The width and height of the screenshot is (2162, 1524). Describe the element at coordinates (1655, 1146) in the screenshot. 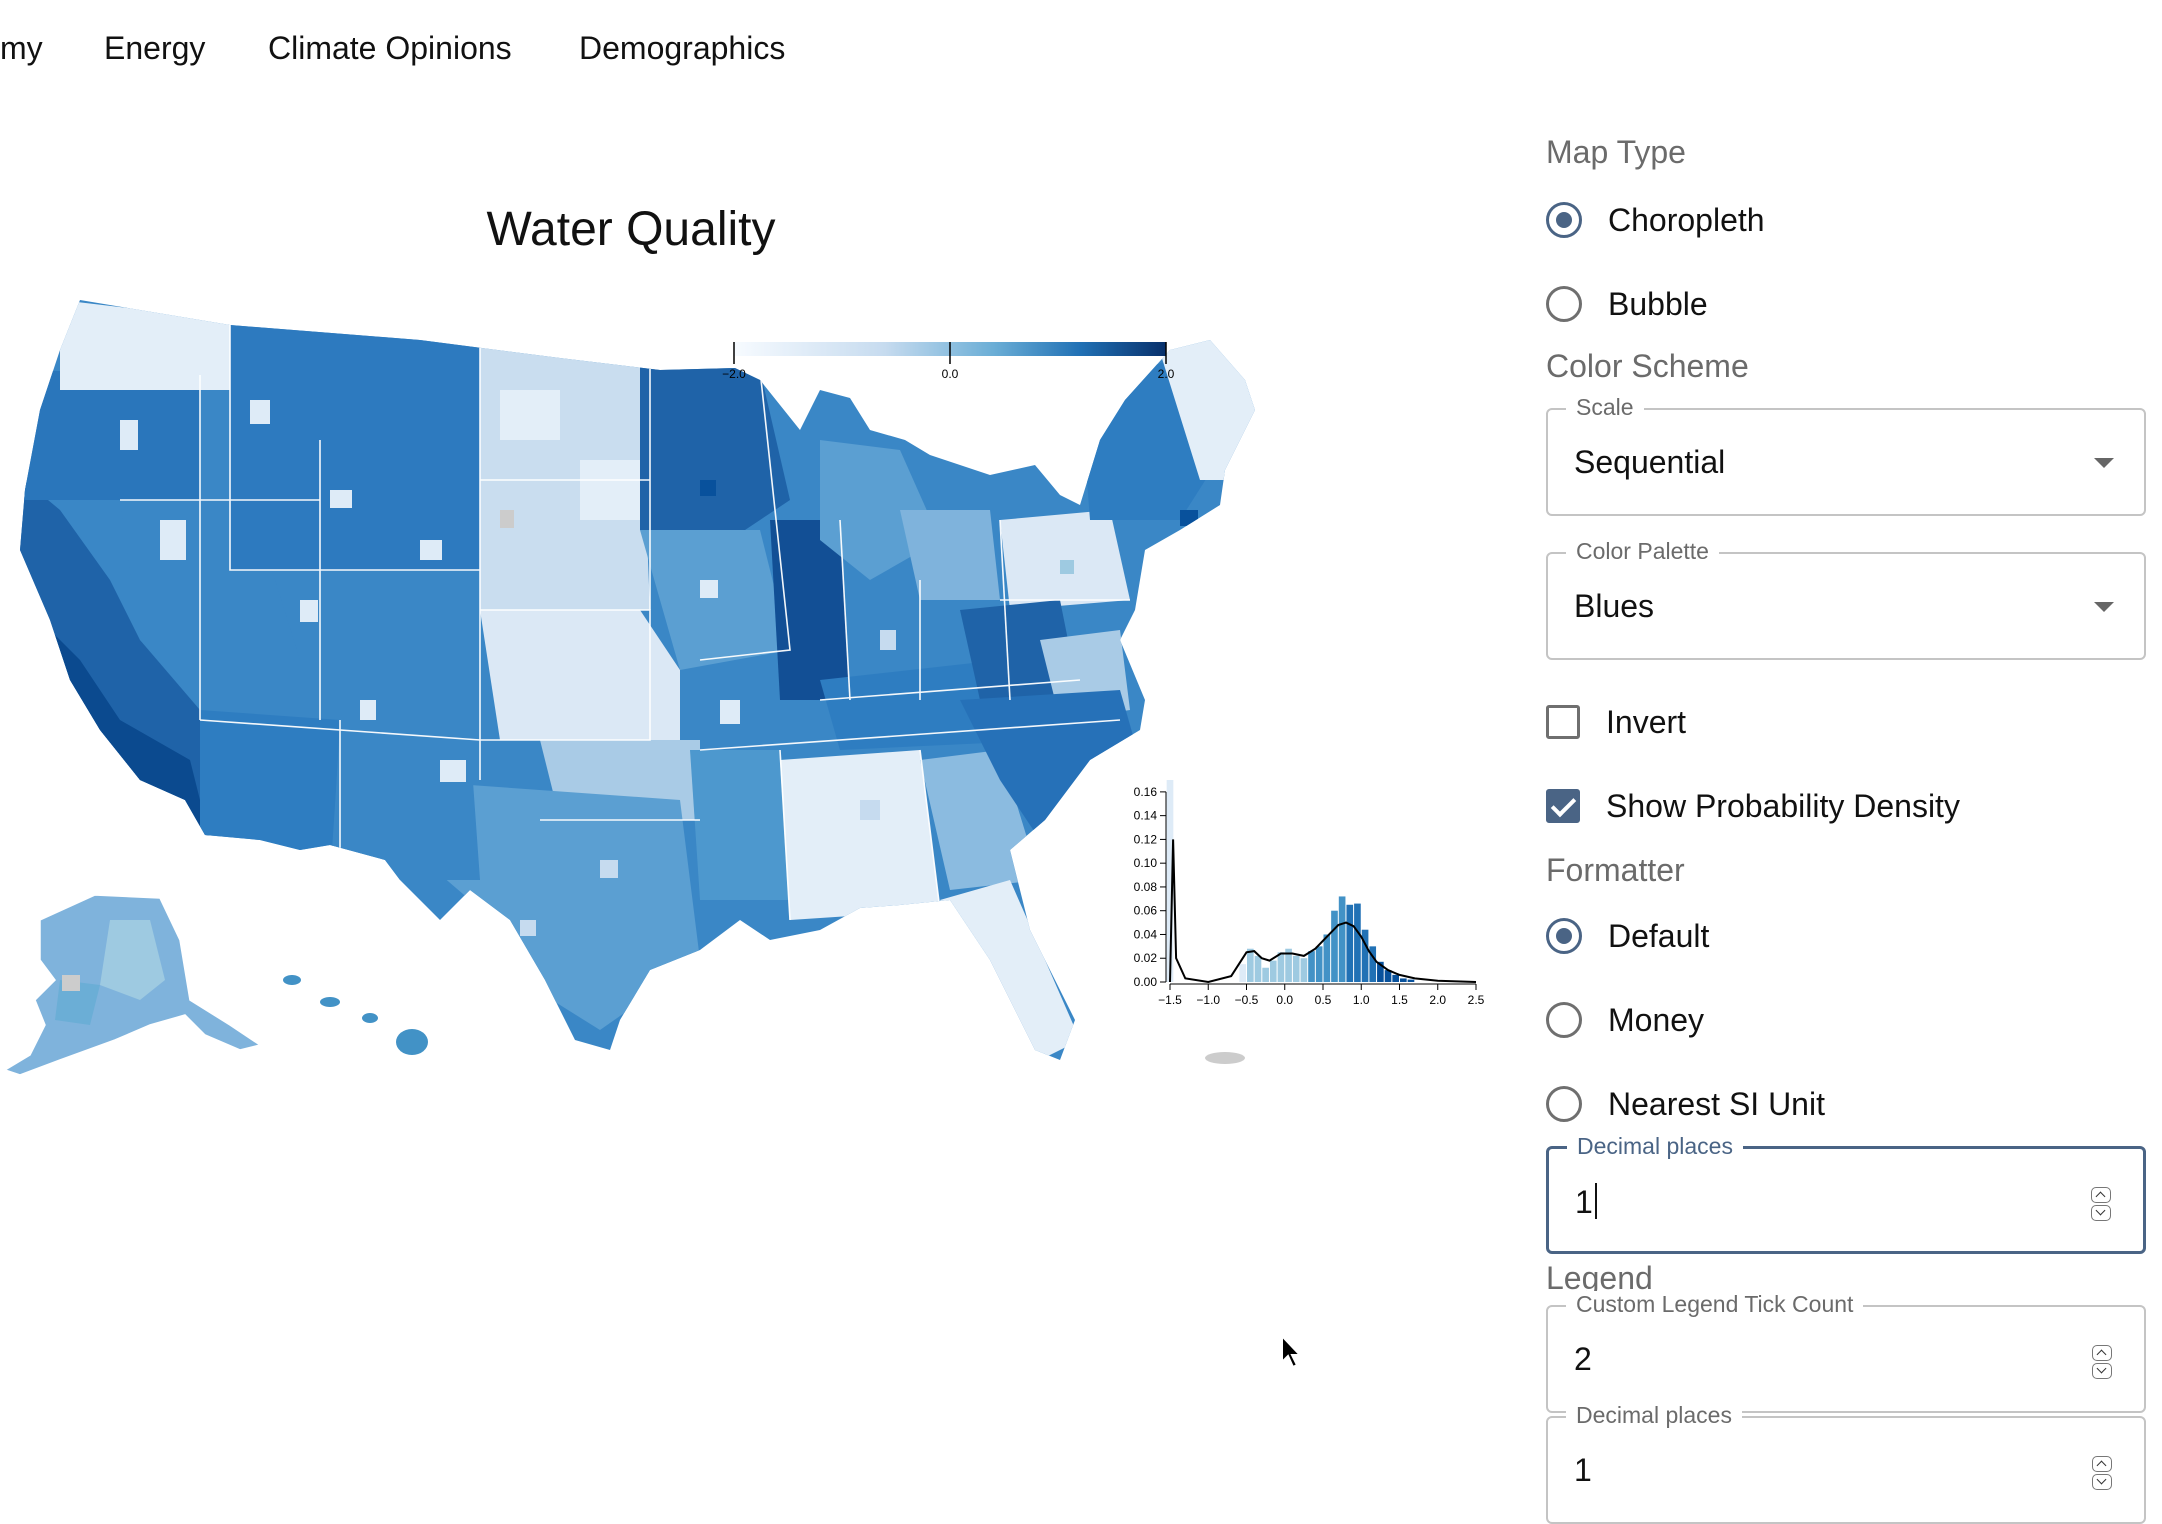

I see `decimal-places-label: Decimal places` at that location.